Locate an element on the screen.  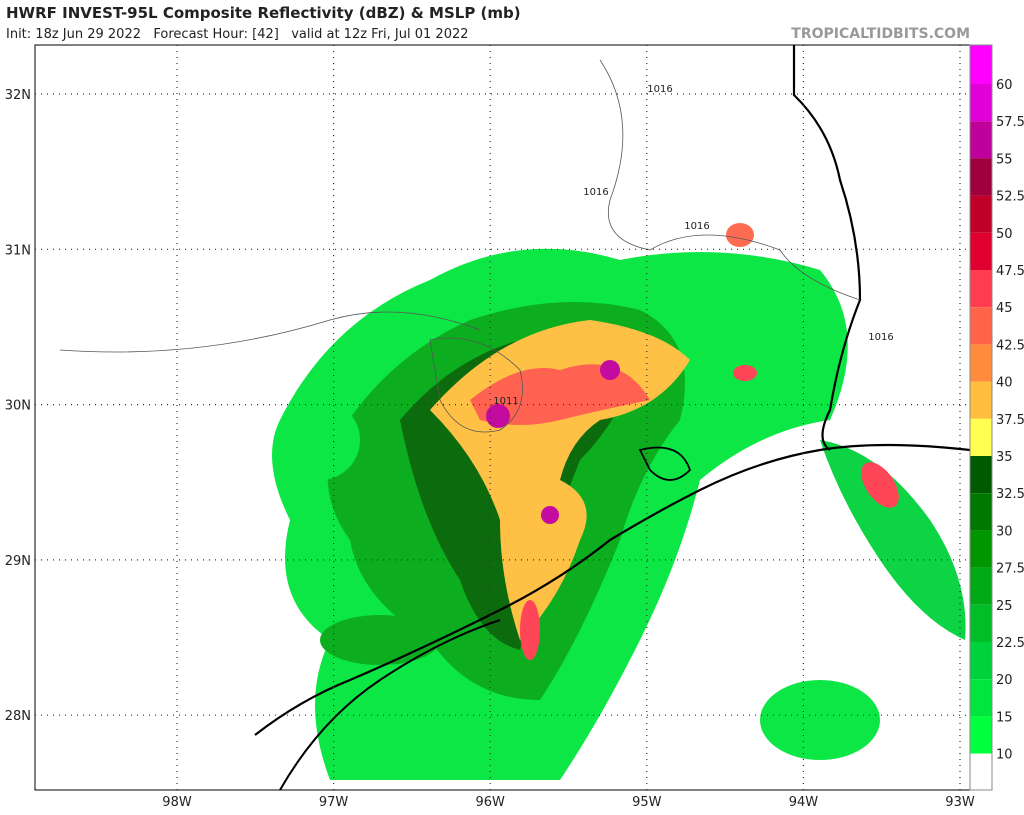
colorbar-label: 25 is located at coordinates (1004, 606).